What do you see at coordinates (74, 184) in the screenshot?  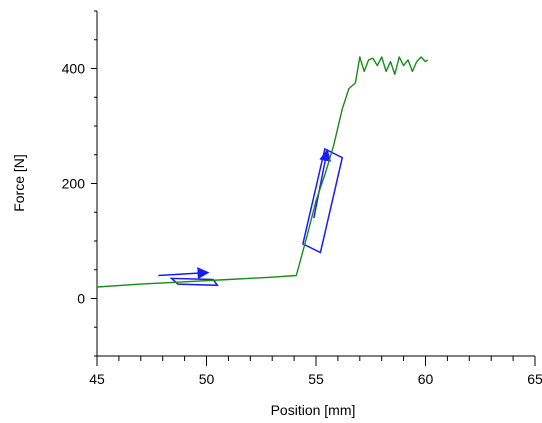 I see `y-tick-label: 200` at bounding box center [74, 184].